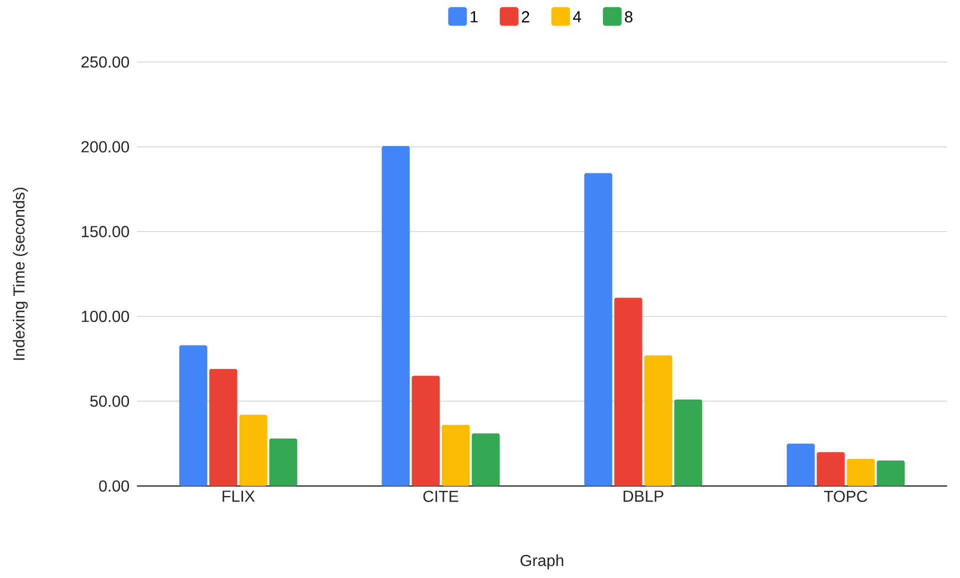 The width and height of the screenshot is (960, 578). I want to click on x-tick-label: DBLP, so click(644, 496).